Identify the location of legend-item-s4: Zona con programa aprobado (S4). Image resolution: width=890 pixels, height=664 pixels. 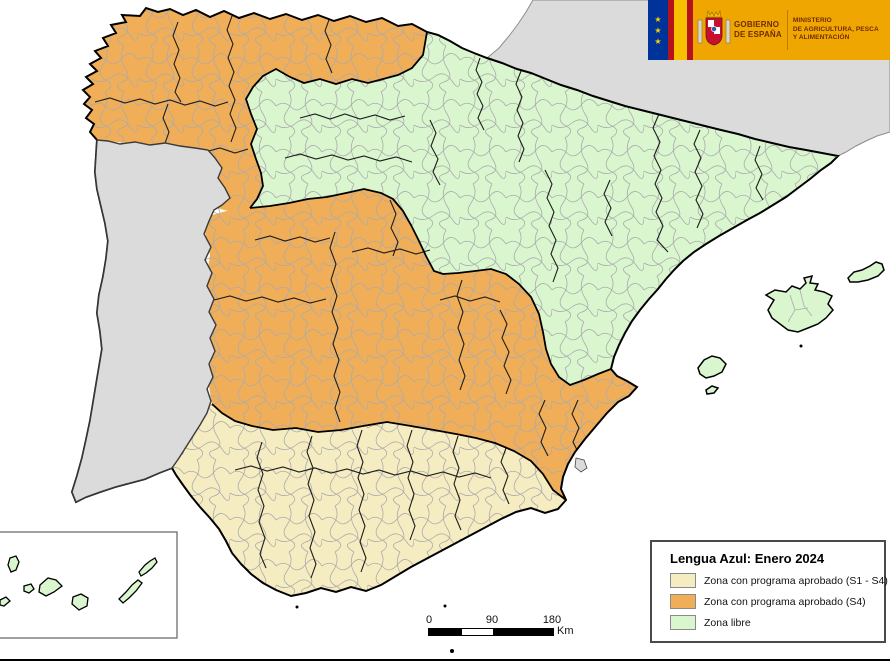
(777, 601).